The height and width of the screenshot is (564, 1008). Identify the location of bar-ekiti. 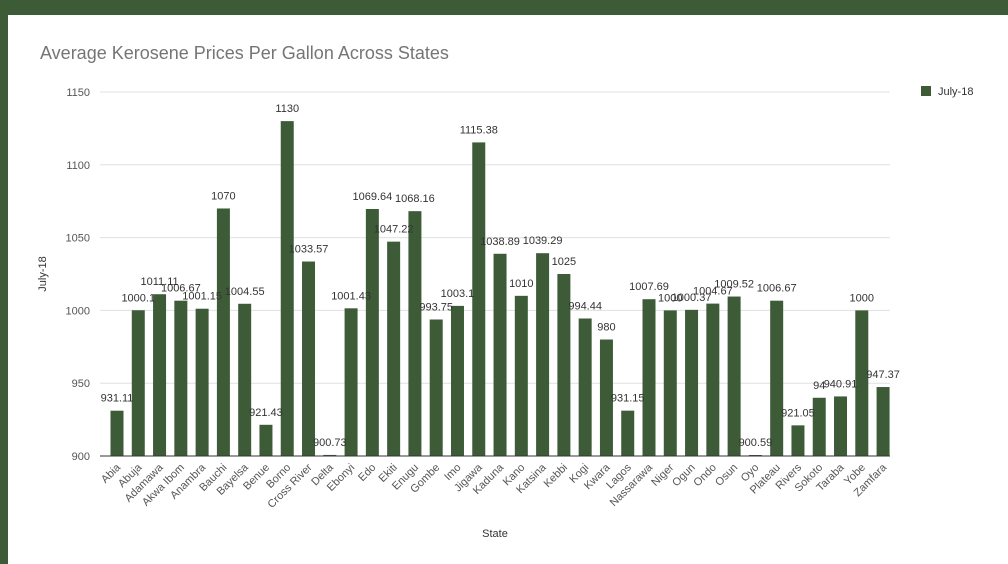
(394, 348).